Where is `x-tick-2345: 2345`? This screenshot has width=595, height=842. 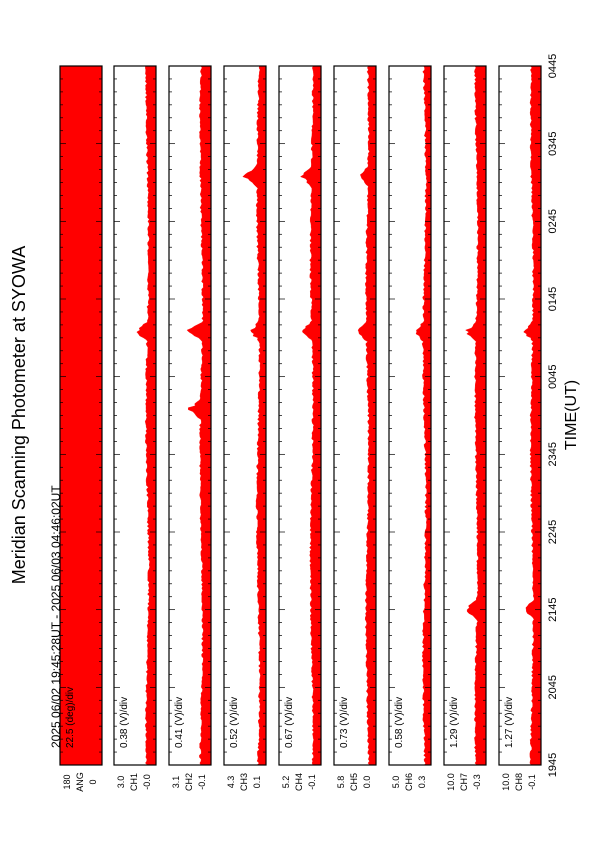 x-tick-2345: 2345 is located at coordinates (553, 454).